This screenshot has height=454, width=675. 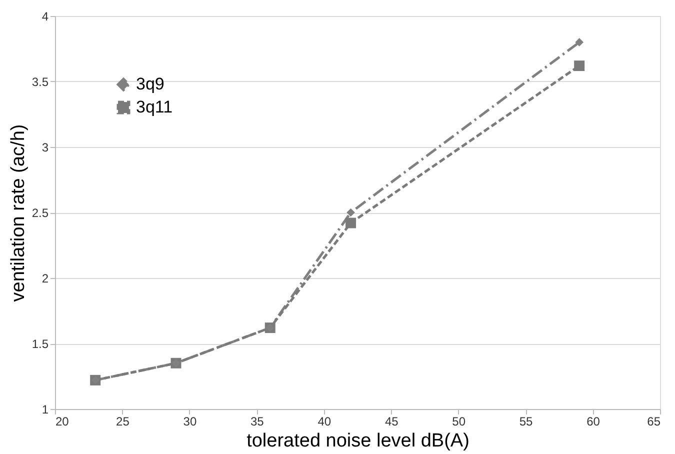 I want to click on x-tick-label: 35, so click(x=257, y=421).